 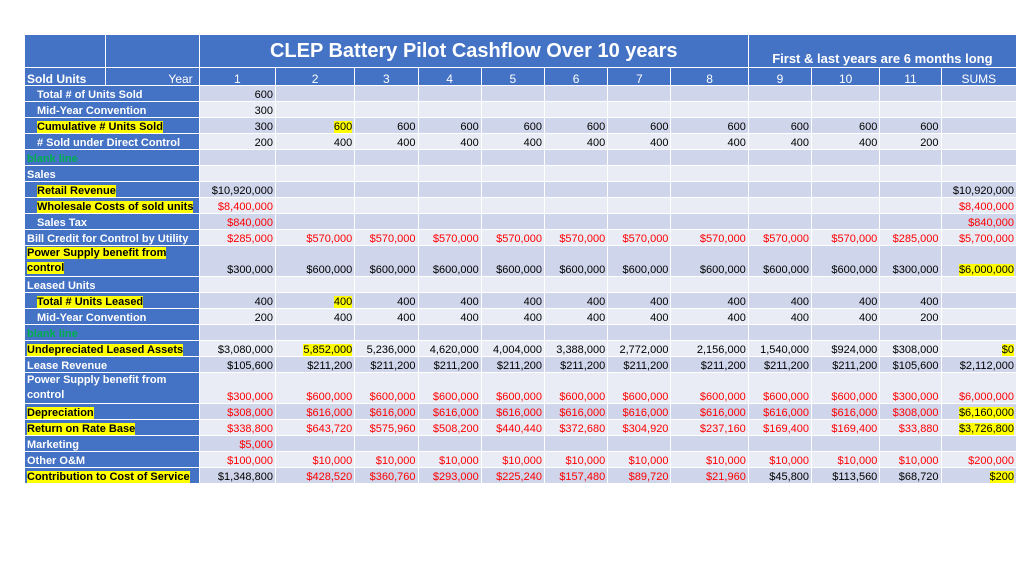 I want to click on row-label: blank line, so click(x=112, y=332).